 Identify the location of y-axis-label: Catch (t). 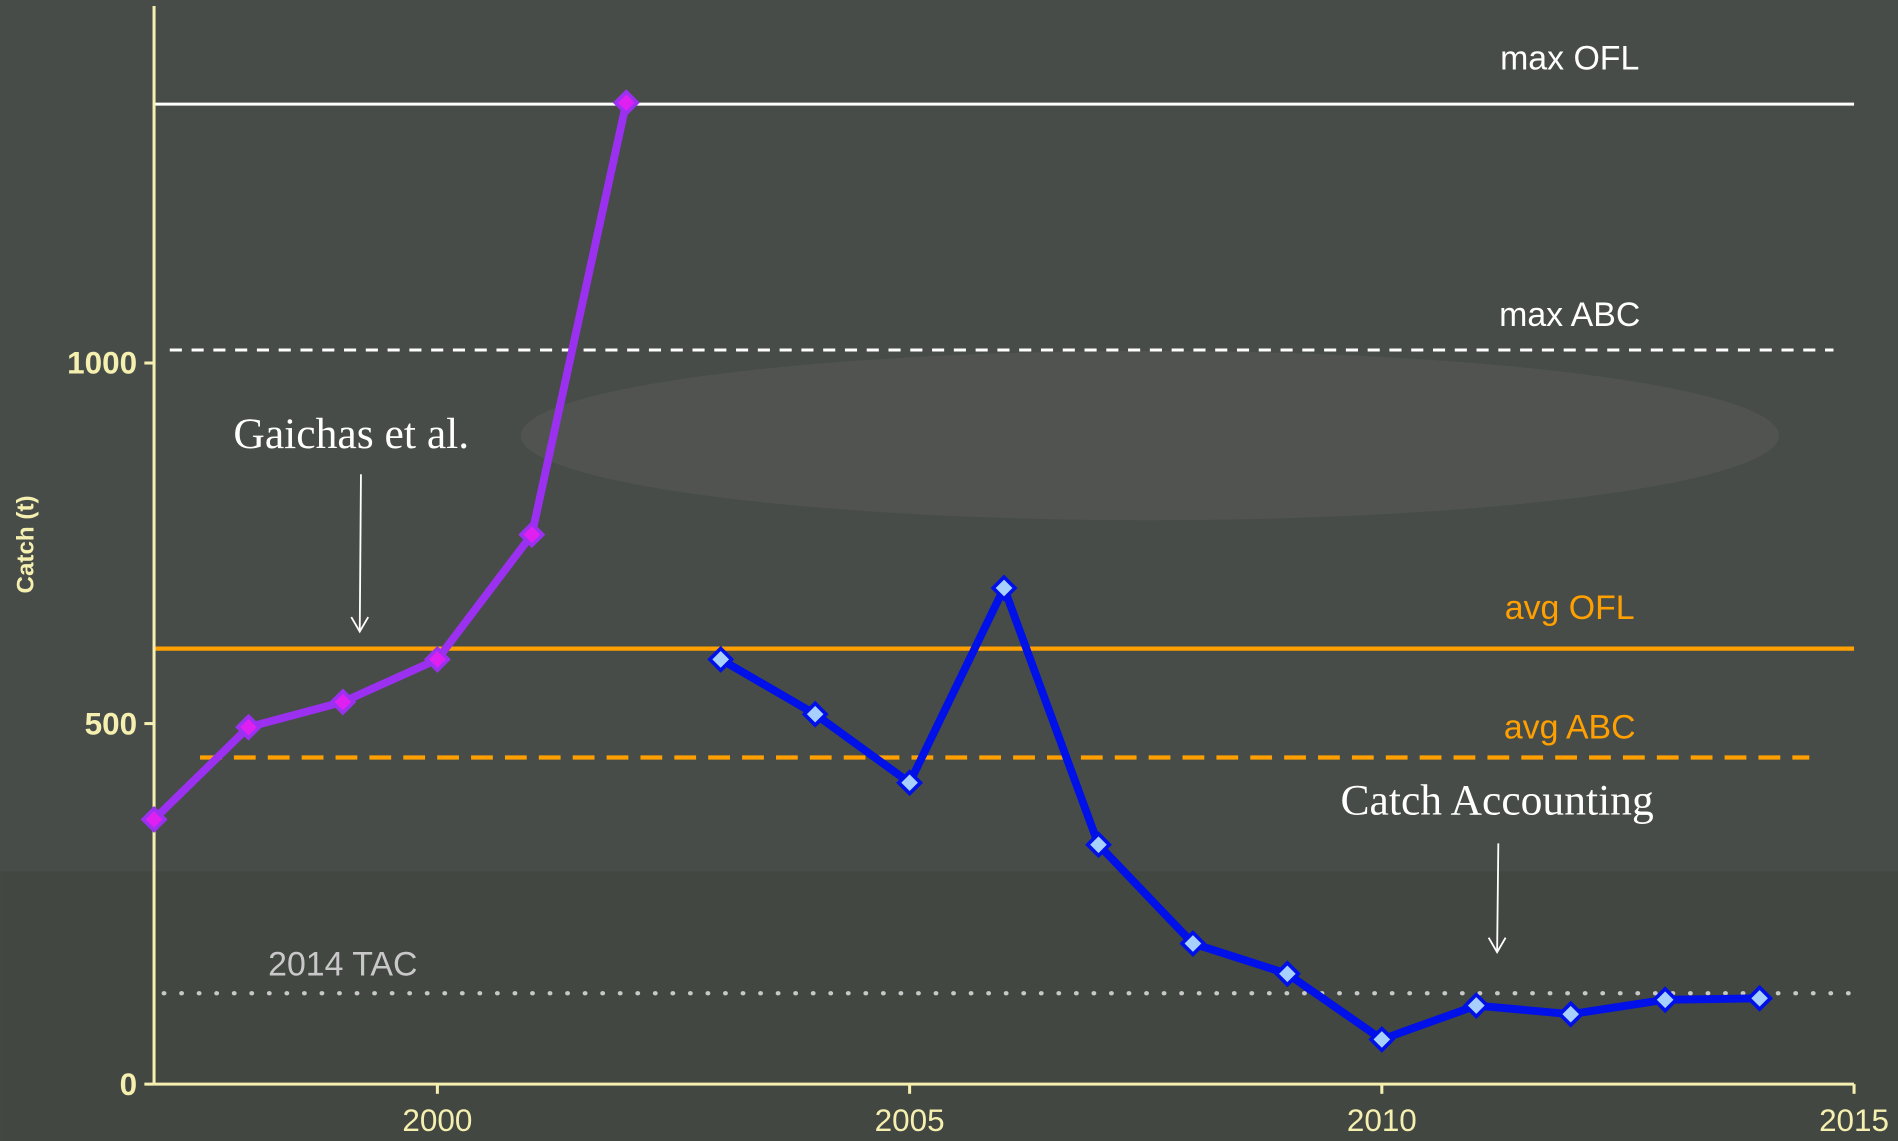
(25, 544).